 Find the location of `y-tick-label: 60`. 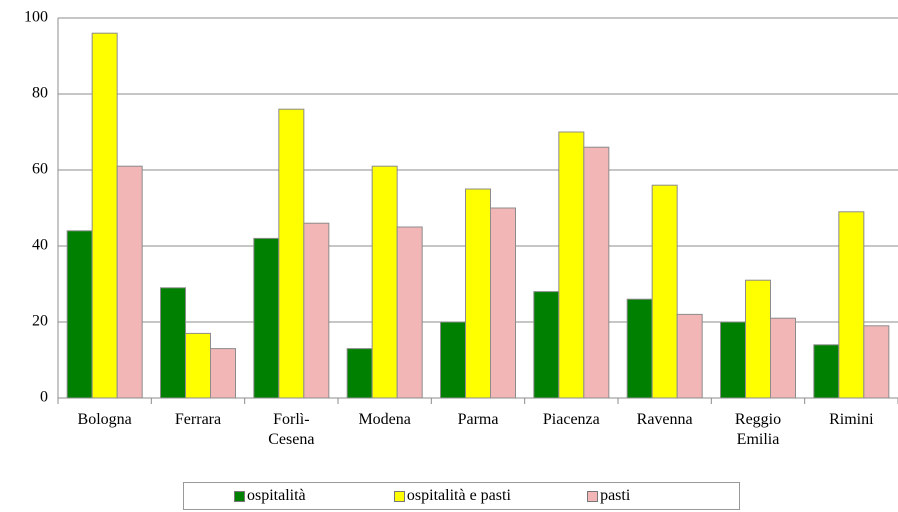

y-tick-label: 60 is located at coordinates (40, 169).